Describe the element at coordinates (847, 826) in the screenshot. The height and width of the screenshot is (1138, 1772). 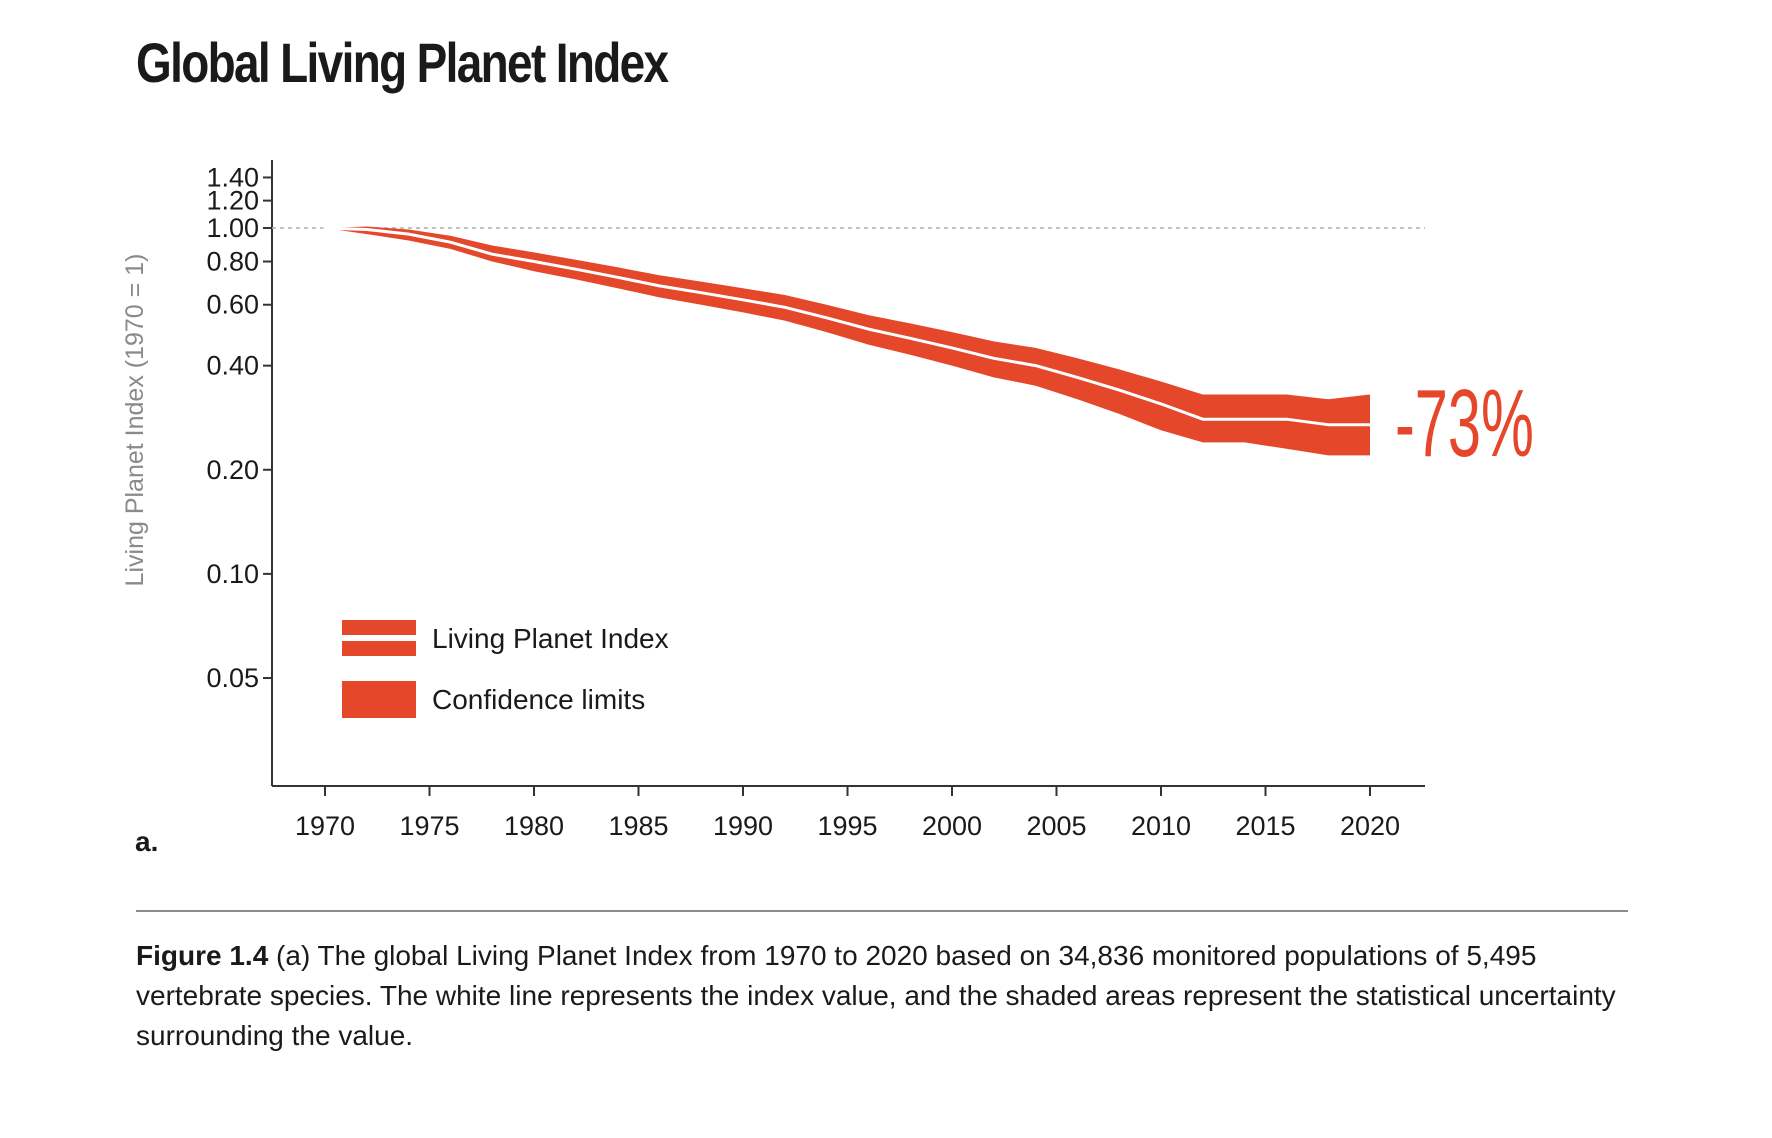
I see `x-tick-label: 1995` at that location.